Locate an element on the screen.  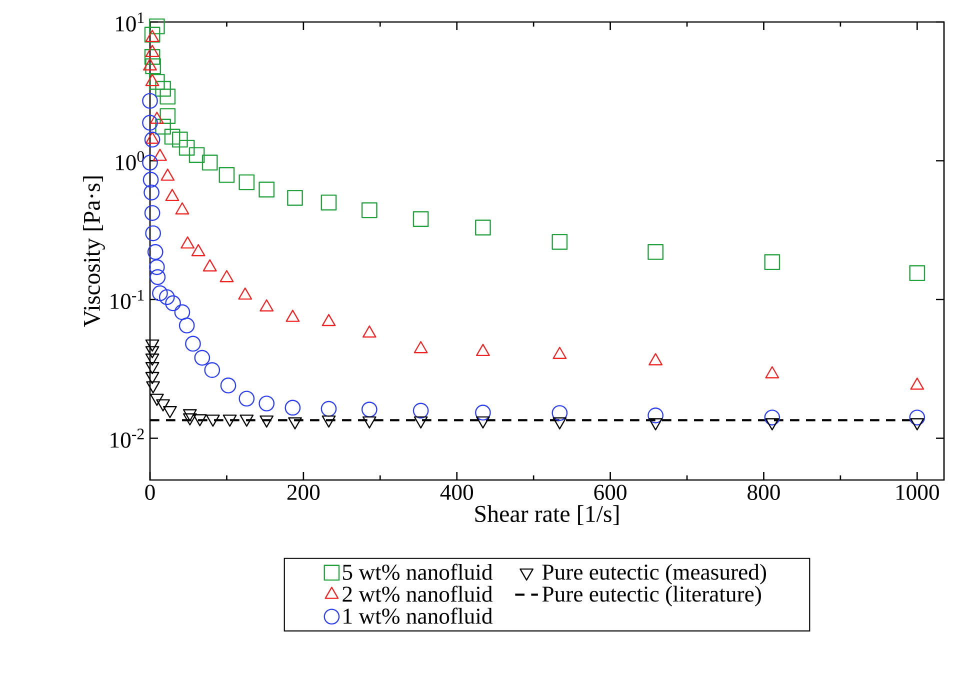
x-tick-label: 0 is located at coordinates (150, 492).